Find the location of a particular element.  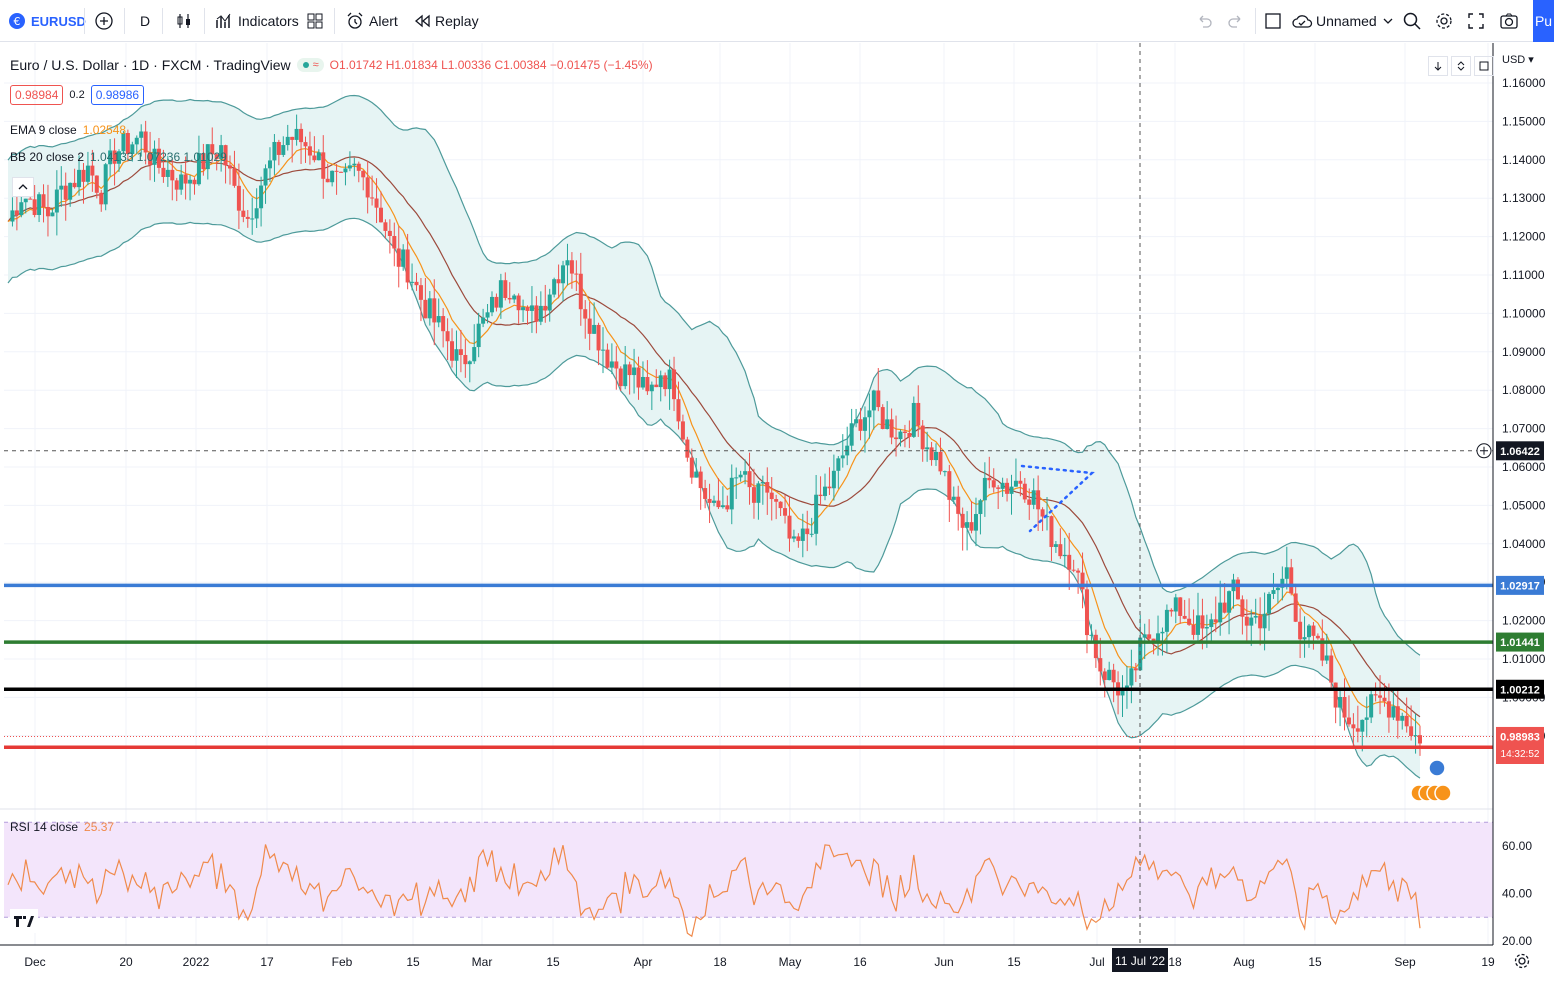

settings-button is located at coordinates (1444, 21).